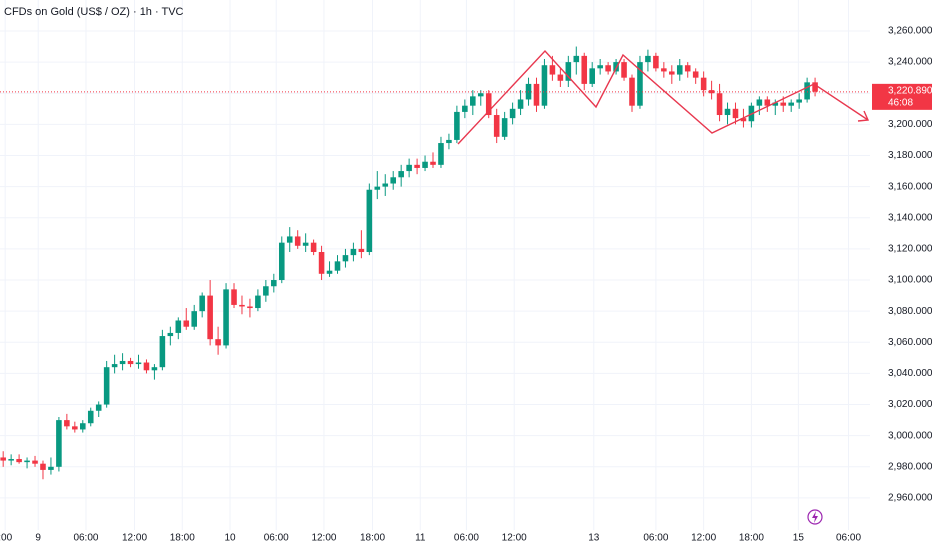 The height and width of the screenshot is (550, 932). What do you see at coordinates (910, 217) in the screenshot?
I see `y-tick-label: 3,140.000` at bounding box center [910, 217].